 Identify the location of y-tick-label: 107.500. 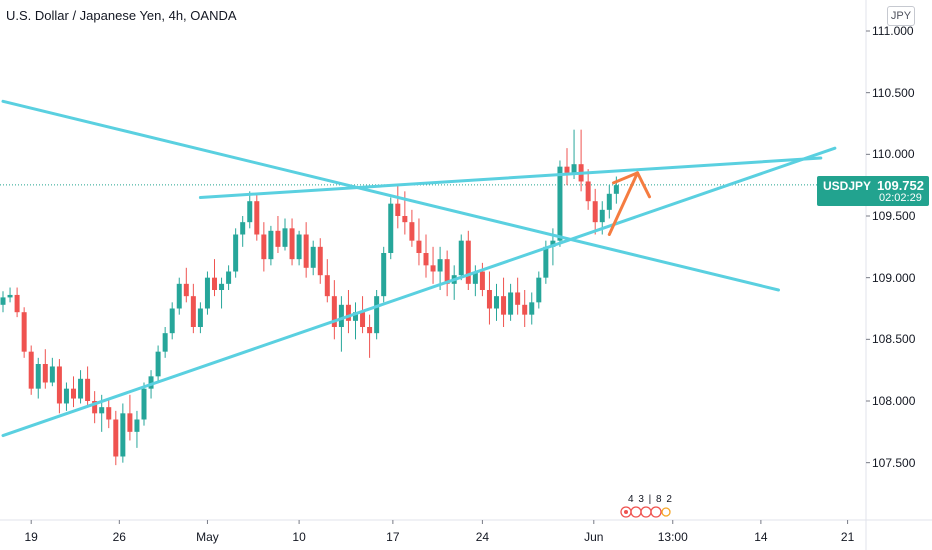
(894, 462).